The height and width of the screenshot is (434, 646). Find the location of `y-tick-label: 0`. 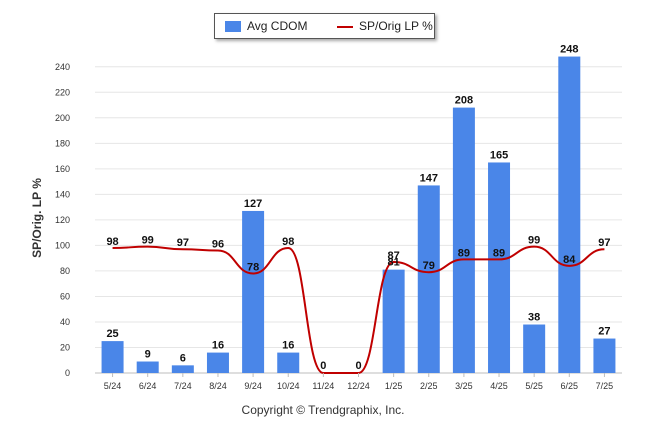

y-tick-label: 0 is located at coordinates (67, 373).